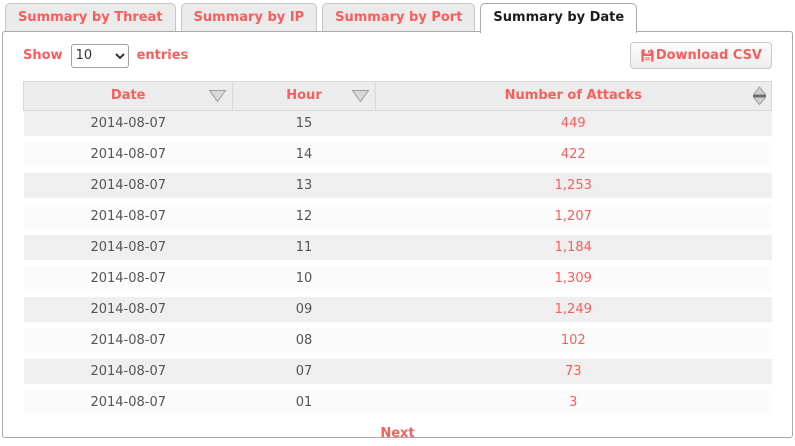 Image resolution: width=795 pixels, height=446 pixels. What do you see at coordinates (573, 373) in the screenshot?
I see `attacks-cell: 73` at bounding box center [573, 373].